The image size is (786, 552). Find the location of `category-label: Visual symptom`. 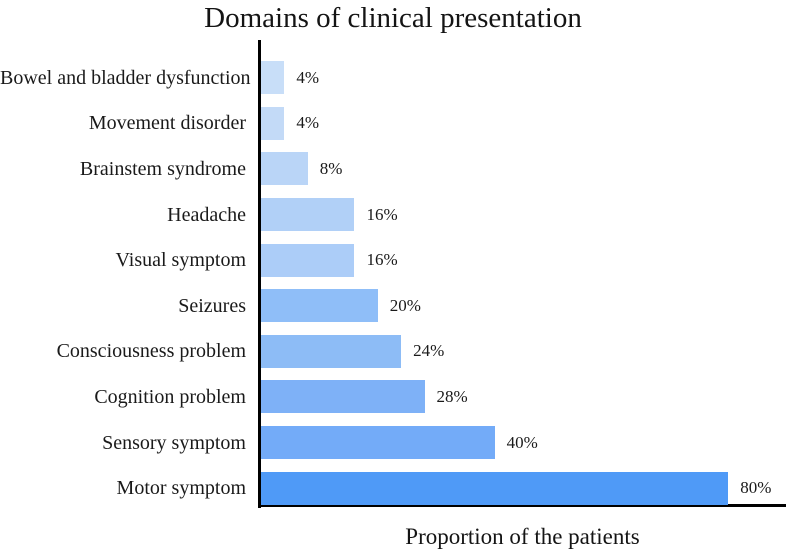

category-label: Visual symptom is located at coordinates (180, 260).